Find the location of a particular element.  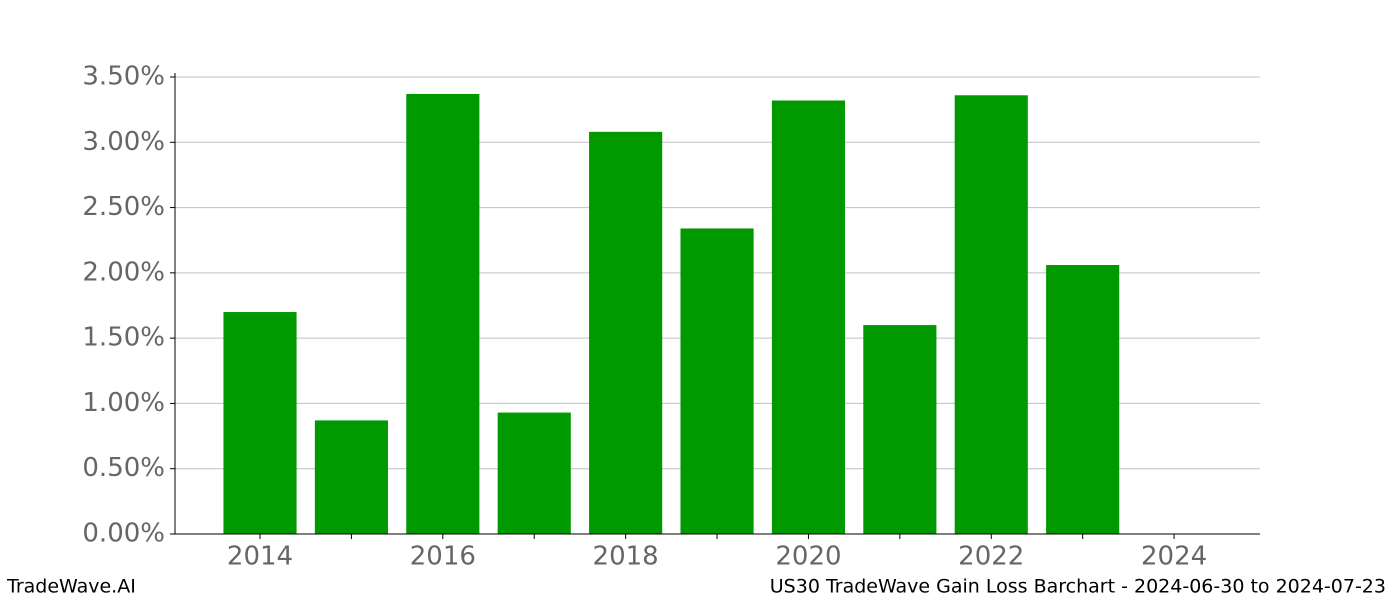

x-tick-label: 2014 is located at coordinates (260, 557).